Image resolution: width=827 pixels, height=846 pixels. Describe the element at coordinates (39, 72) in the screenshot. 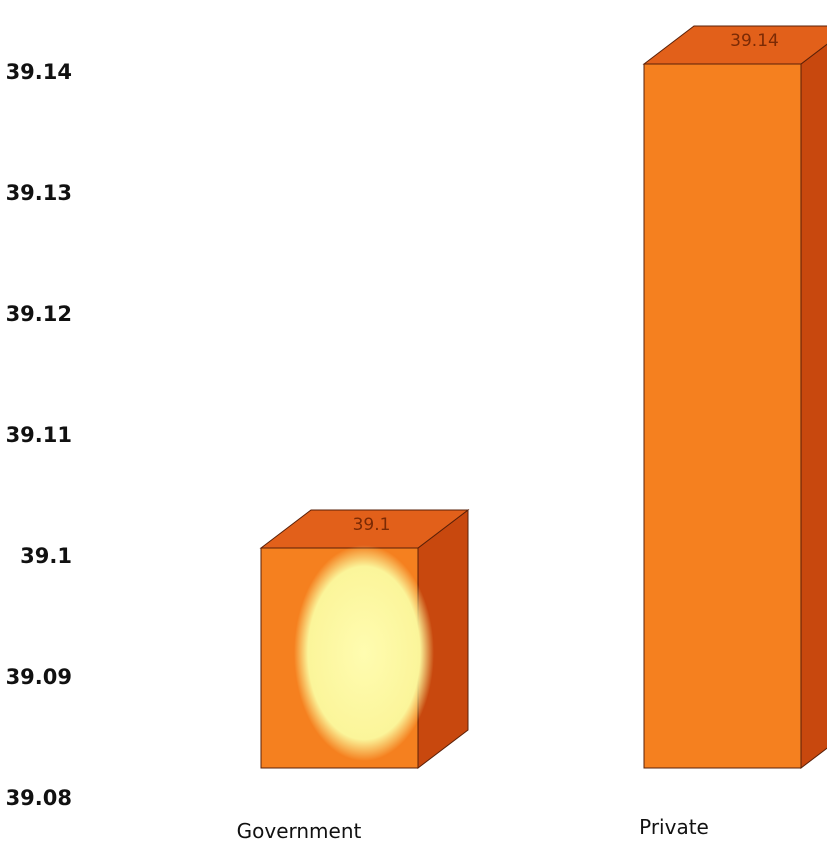

I see `y-tick-label: 39.14` at that location.